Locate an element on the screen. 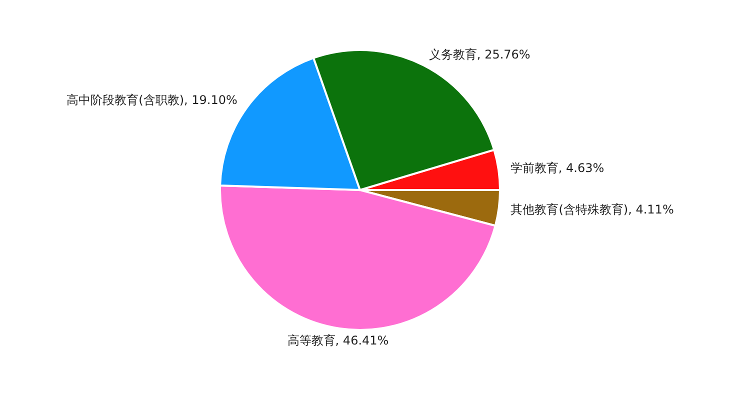  slice-label: 其他教育(含特殊教育), 4.11% is located at coordinates (592, 209).